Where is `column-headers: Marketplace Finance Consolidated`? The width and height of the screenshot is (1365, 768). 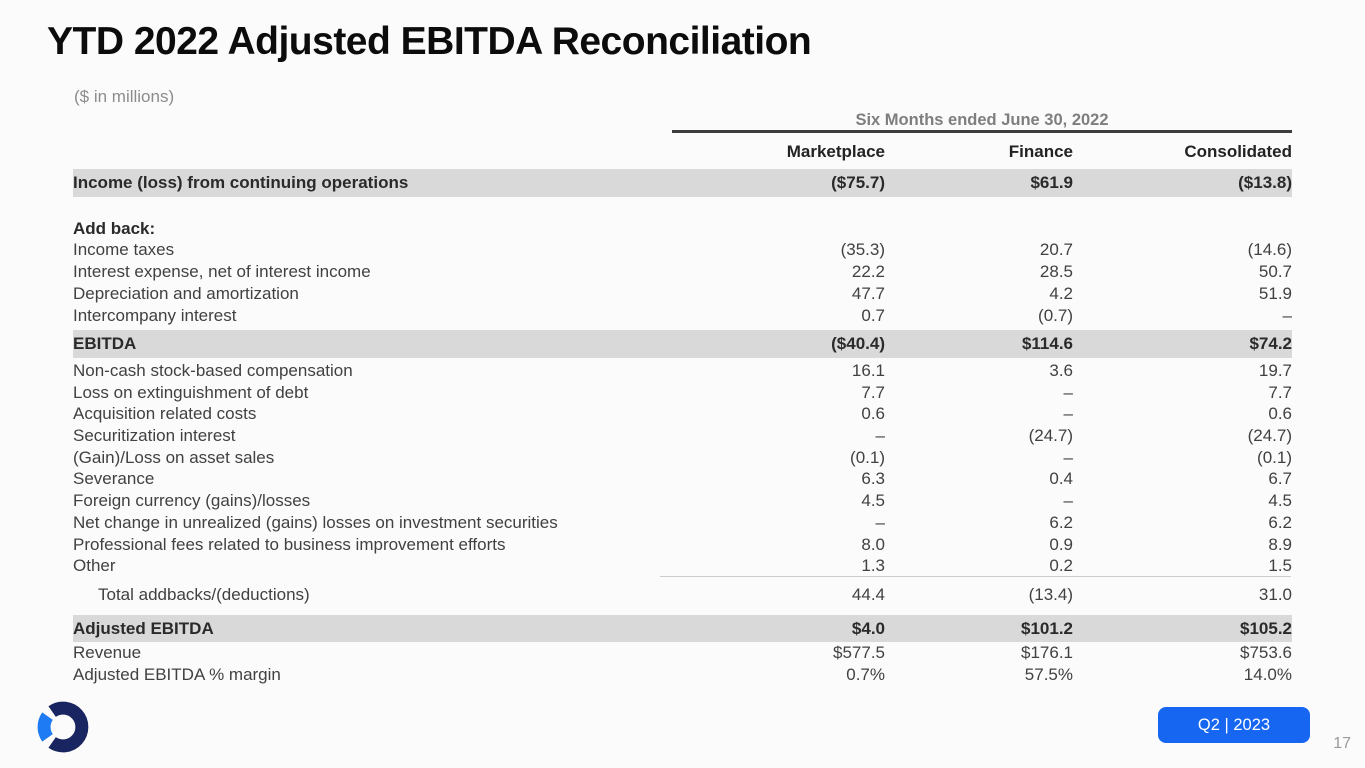 column-headers: Marketplace Finance Consolidated is located at coordinates (682, 147).